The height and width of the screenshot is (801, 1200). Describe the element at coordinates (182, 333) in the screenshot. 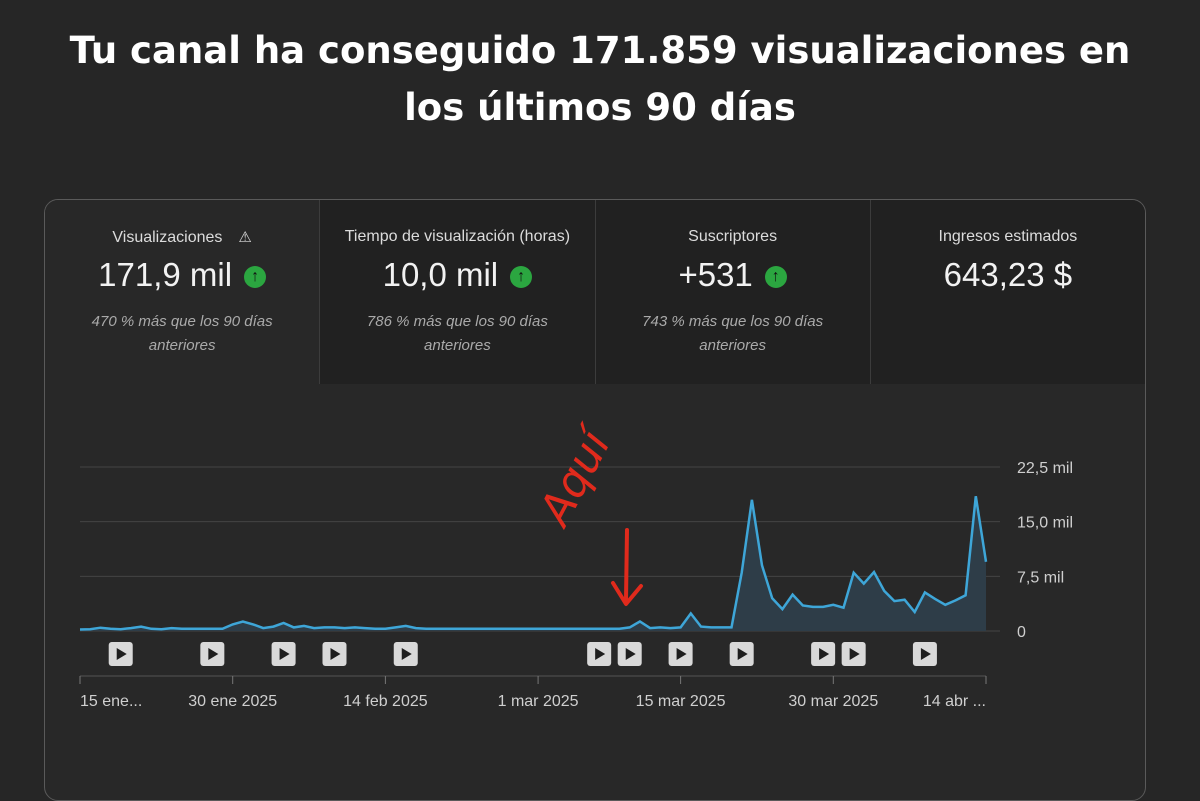

I see `metric-views-note: 470 % más que los 90 días anteriores` at that location.